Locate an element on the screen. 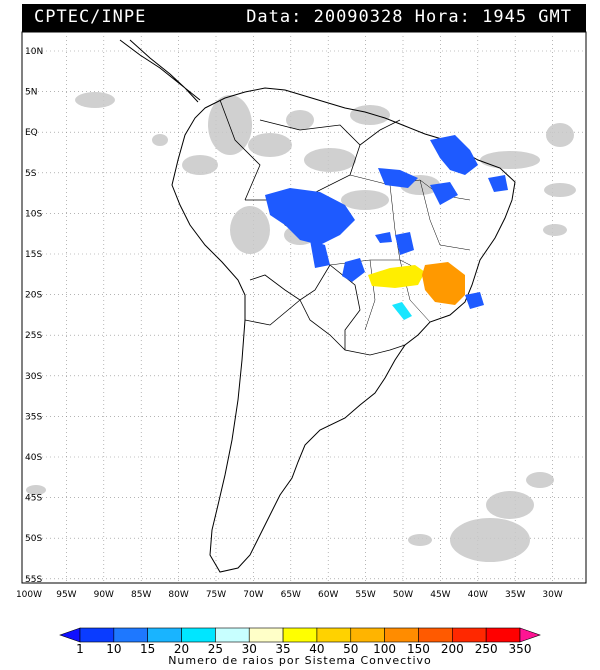  lon-label-60w: 60W is located at coordinates (328, 595).